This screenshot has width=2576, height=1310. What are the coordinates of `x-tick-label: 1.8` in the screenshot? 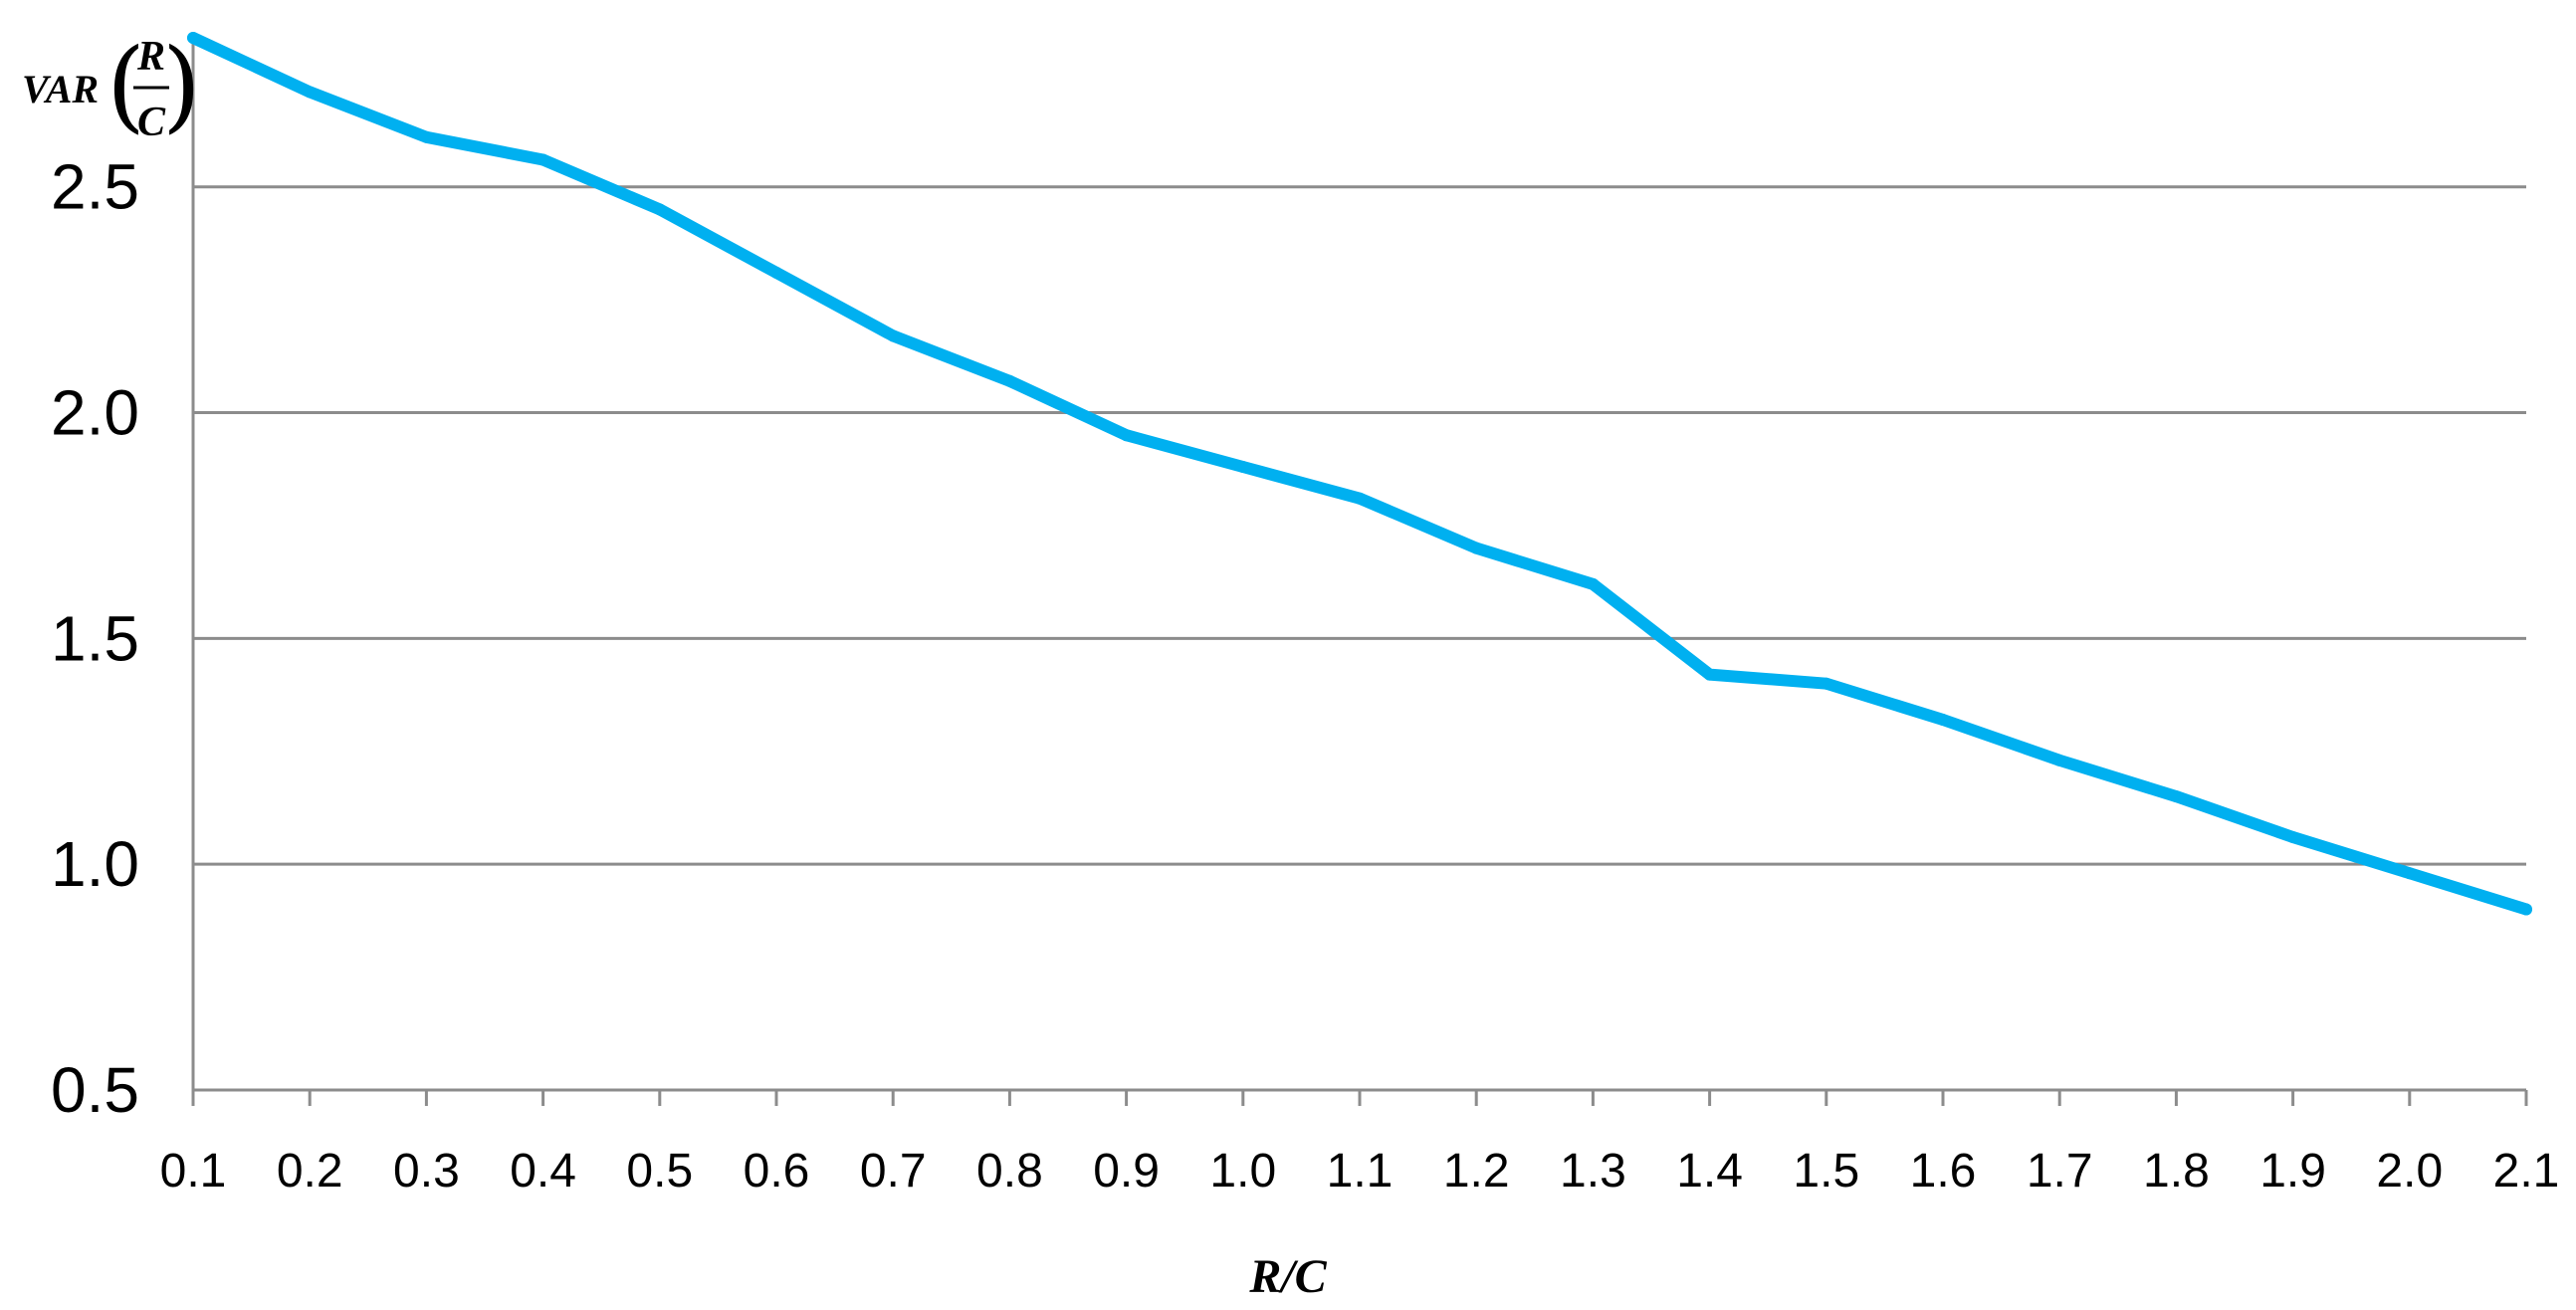 It's located at (2176, 1171).